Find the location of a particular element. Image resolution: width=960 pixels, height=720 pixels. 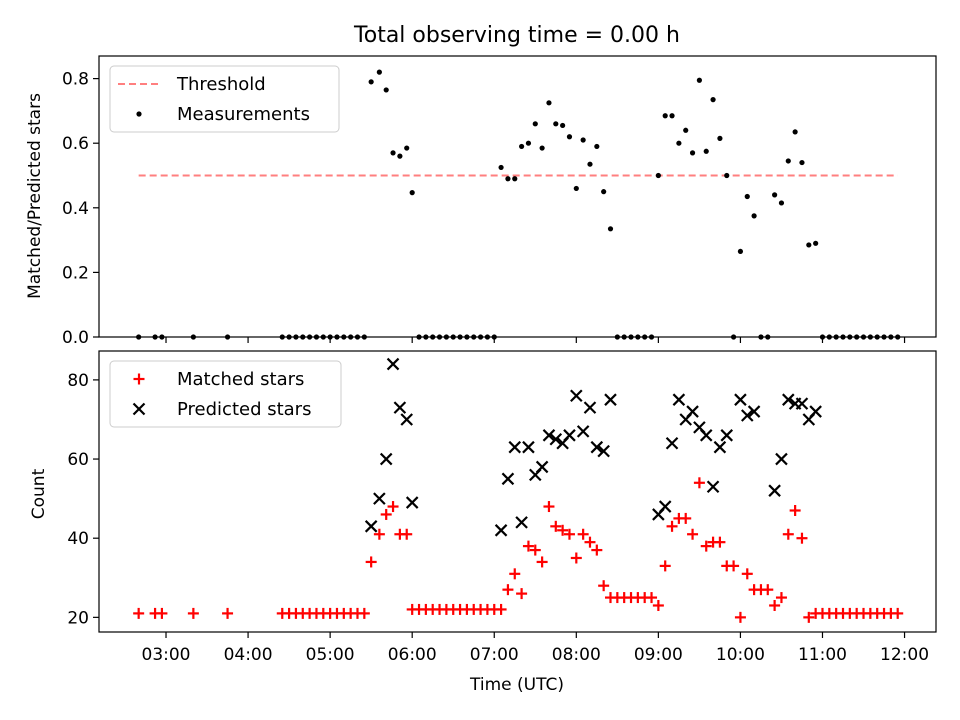

top-y-axis-label: Matched/Predicted stars is located at coordinates (35, 196).